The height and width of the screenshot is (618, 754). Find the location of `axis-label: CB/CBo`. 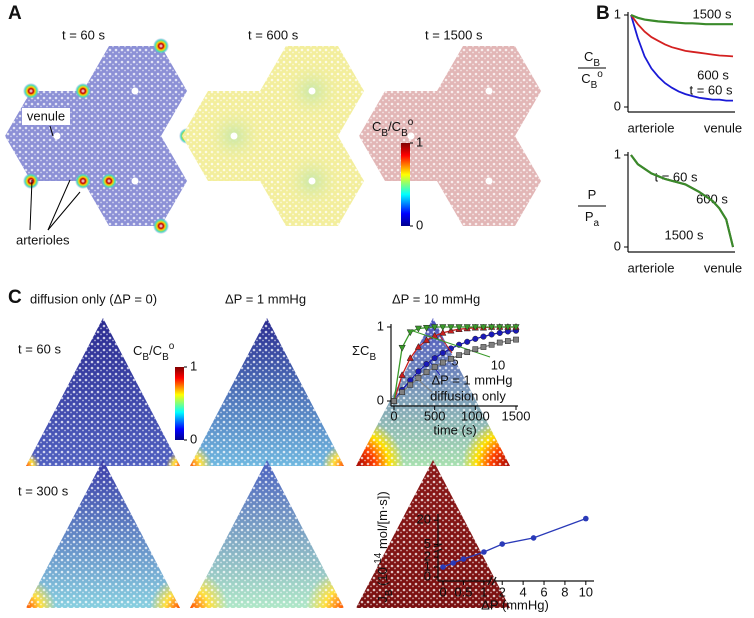

axis-label: CB/CBo is located at coordinates (154, 352).